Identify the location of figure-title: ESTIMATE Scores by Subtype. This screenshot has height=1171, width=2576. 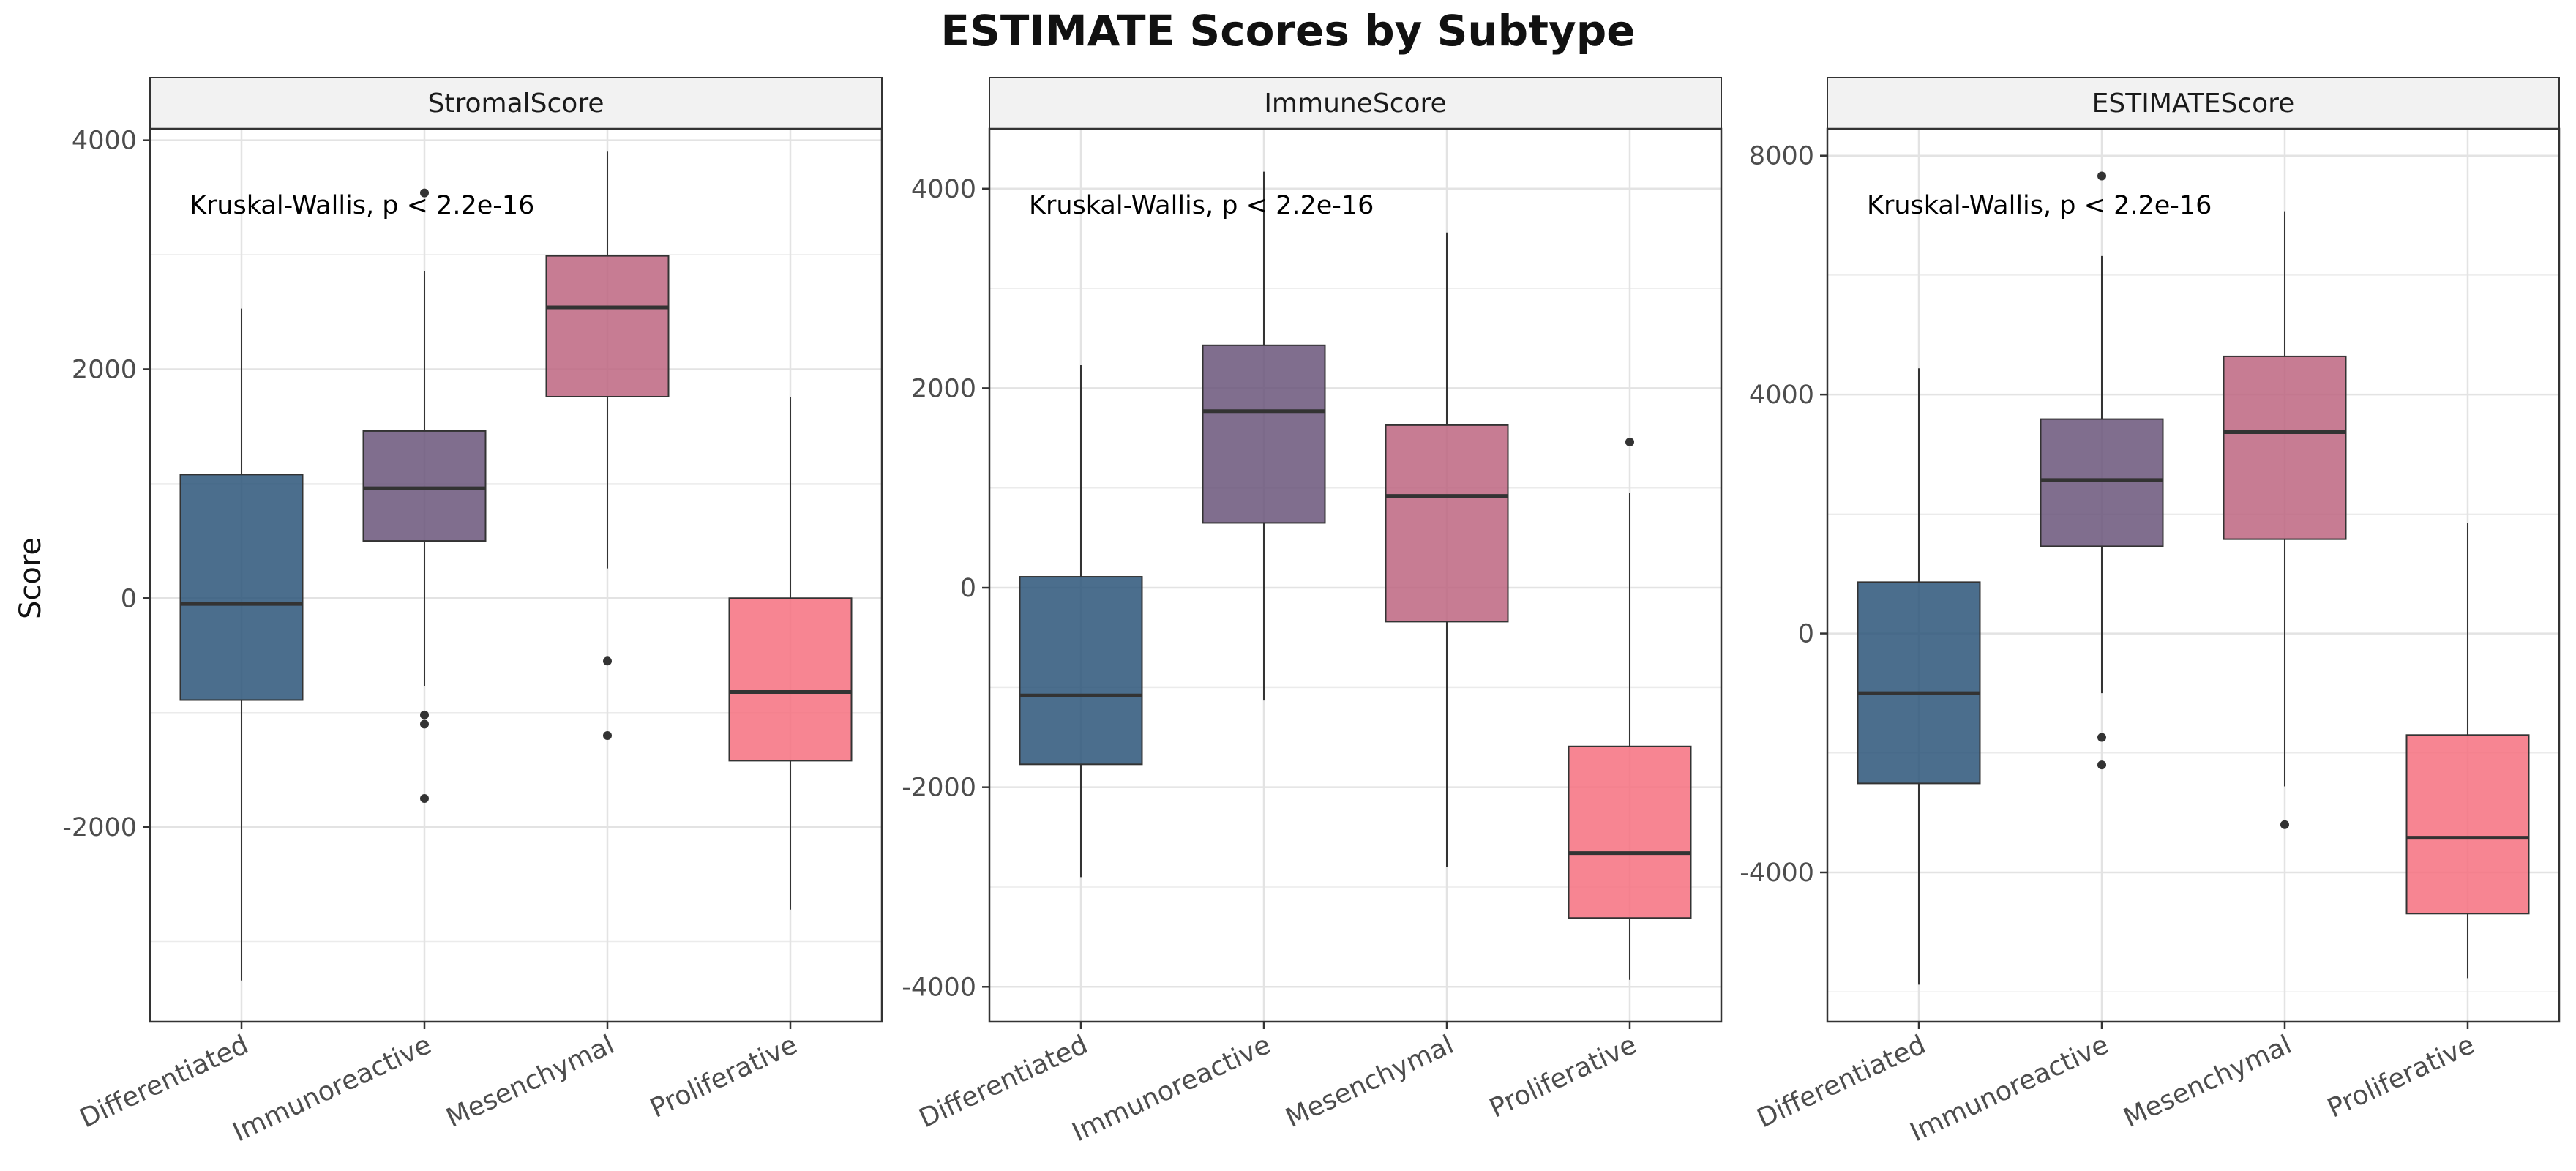
(1287, 31).